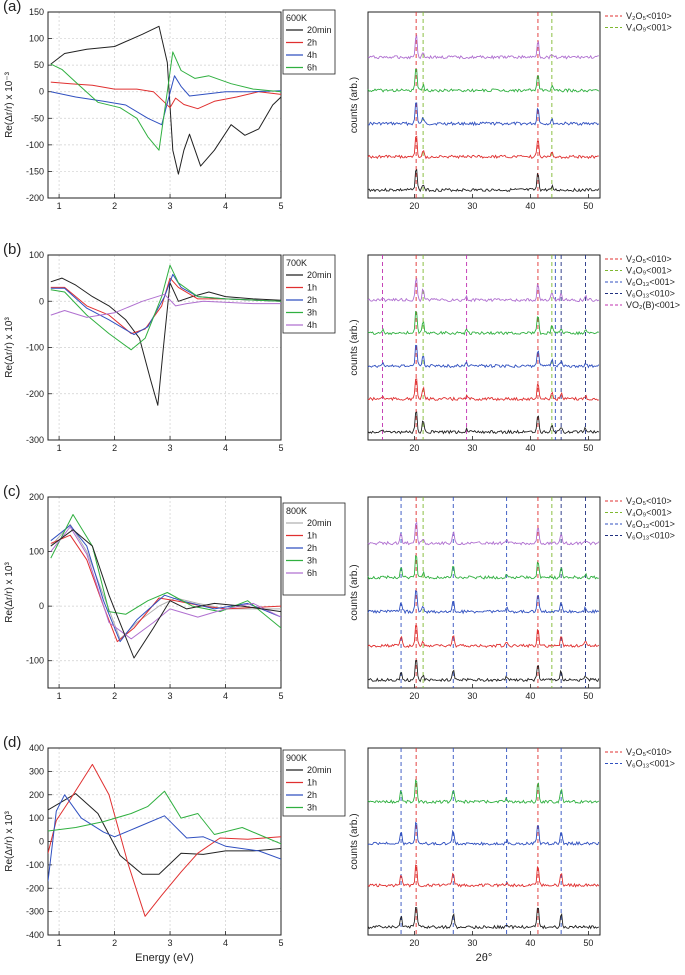 The width and height of the screenshot is (685, 975). What do you see at coordinates (36, 748) in the screenshot?
I see `y-tick-label: 400` at bounding box center [36, 748].